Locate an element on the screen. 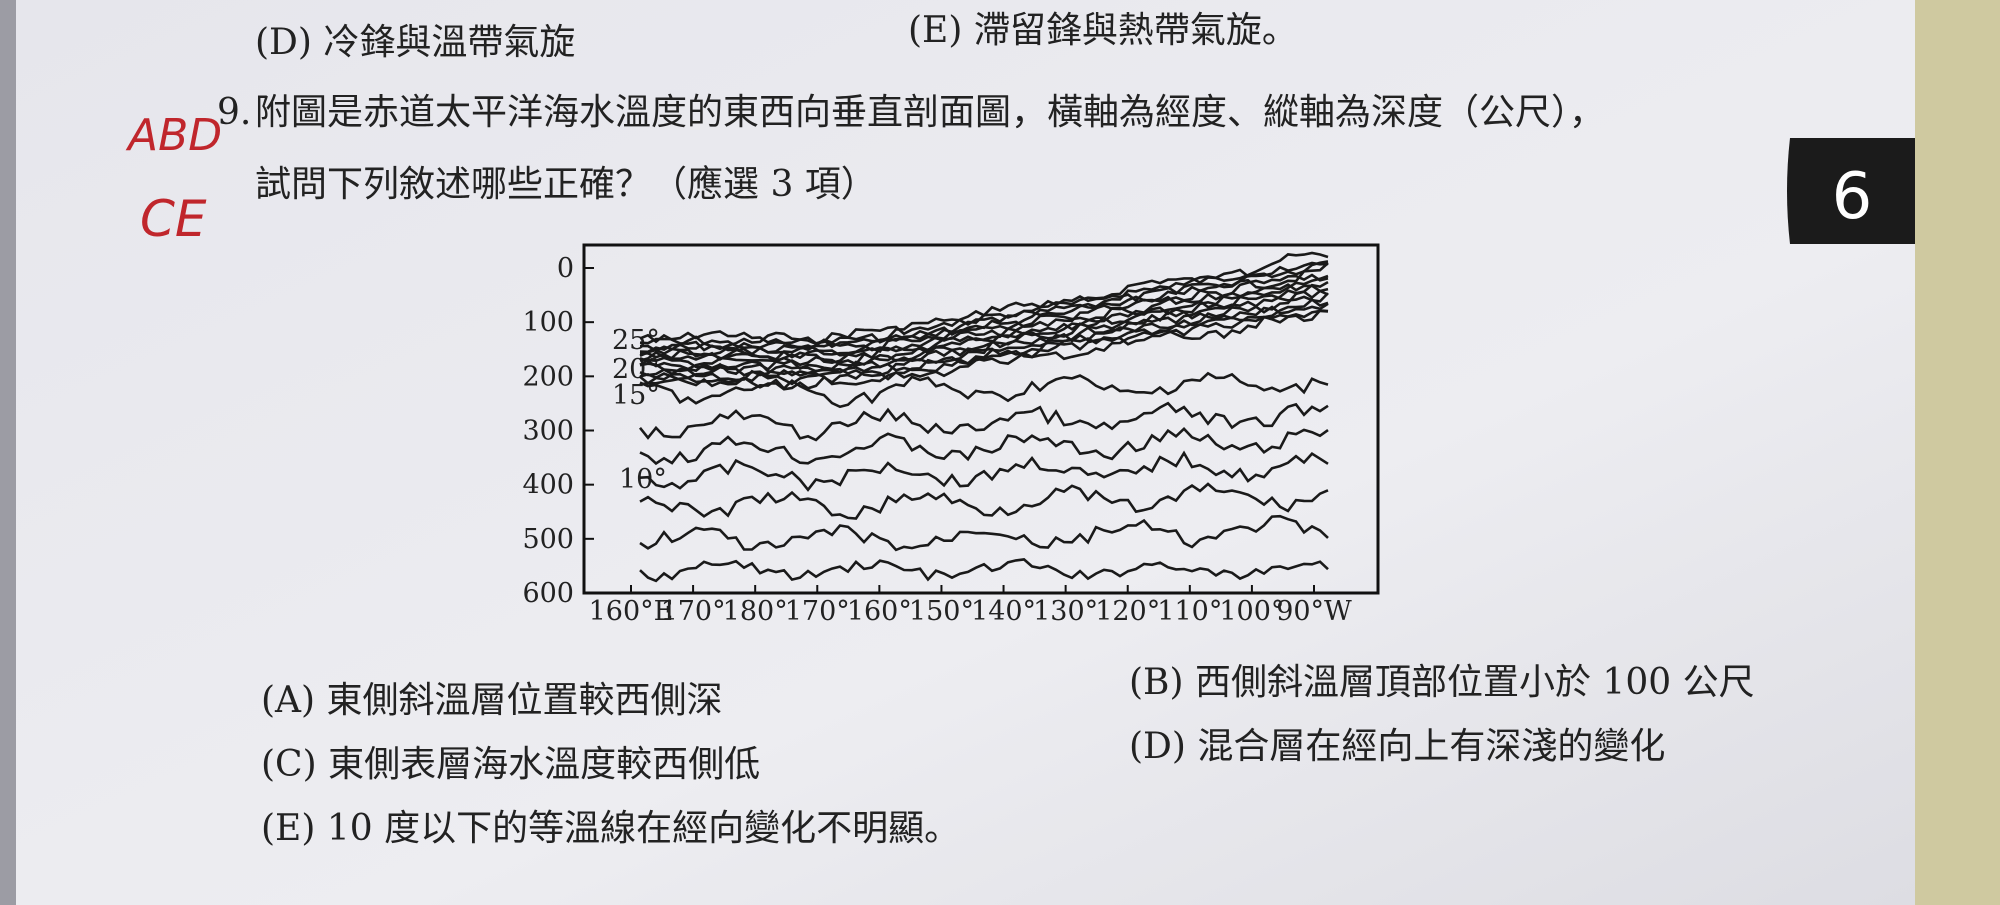 This screenshot has width=2000, height=905. x-axis-label: 180° is located at coordinates (755, 611).